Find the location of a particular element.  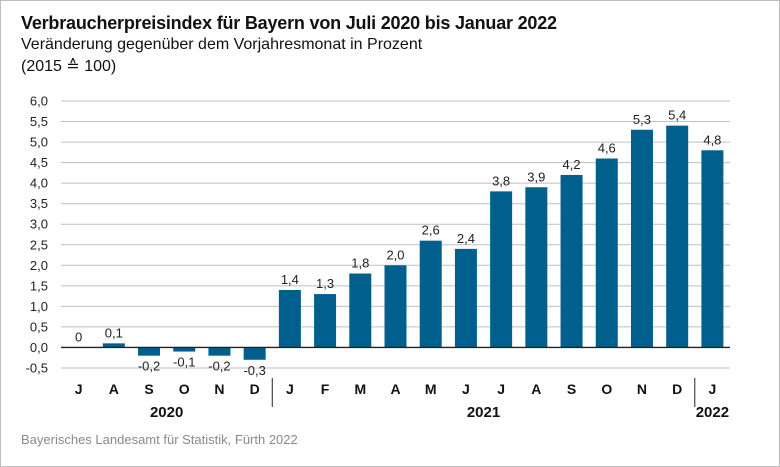

year-label: 2020 is located at coordinates (166, 412).